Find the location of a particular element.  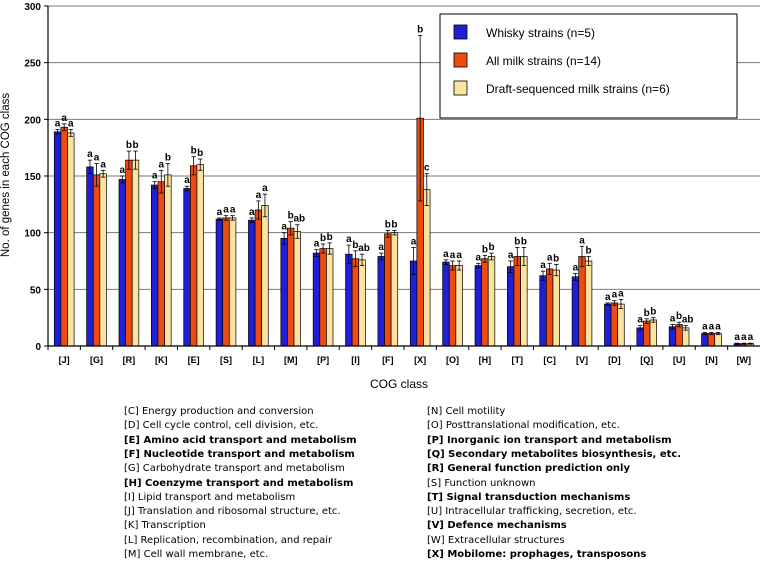

legend-swatch is located at coordinates (460, 60).